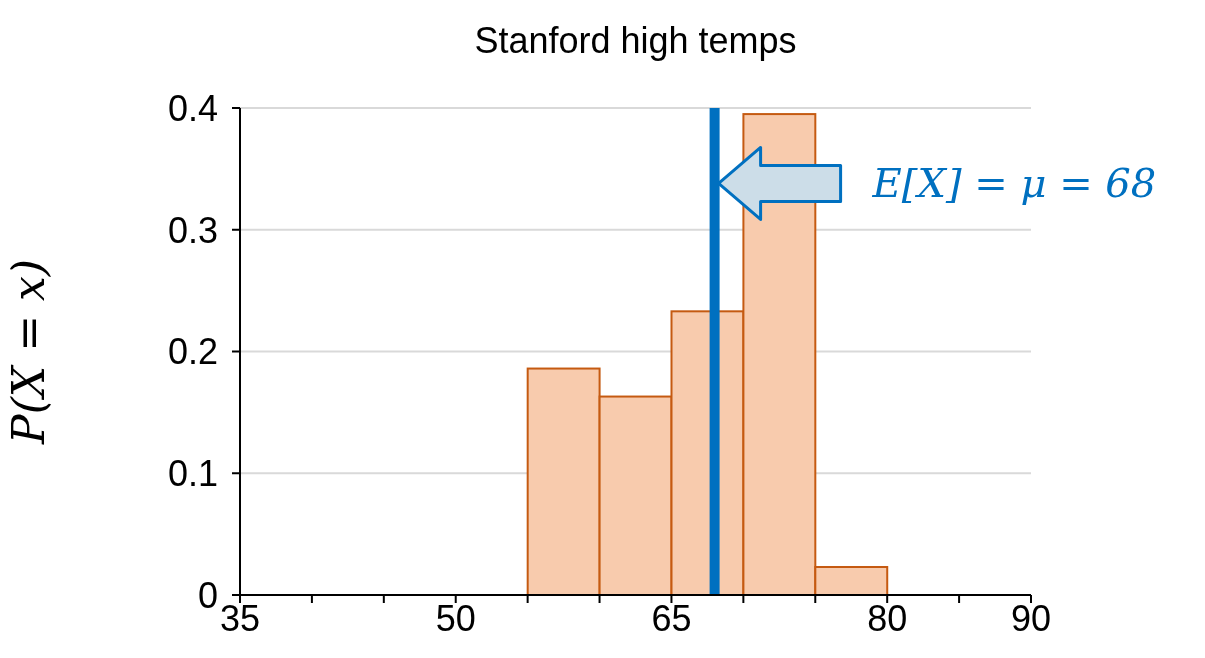  I want to click on x-tick-label: 65, so click(671, 618).